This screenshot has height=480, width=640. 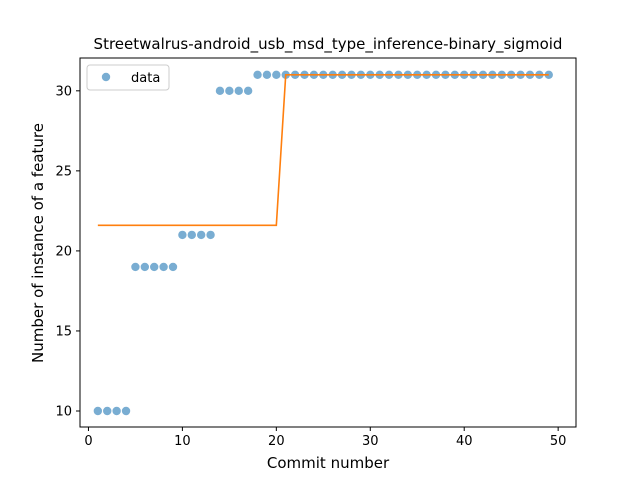 I want to click on legend-marker-data, so click(x=106, y=77).